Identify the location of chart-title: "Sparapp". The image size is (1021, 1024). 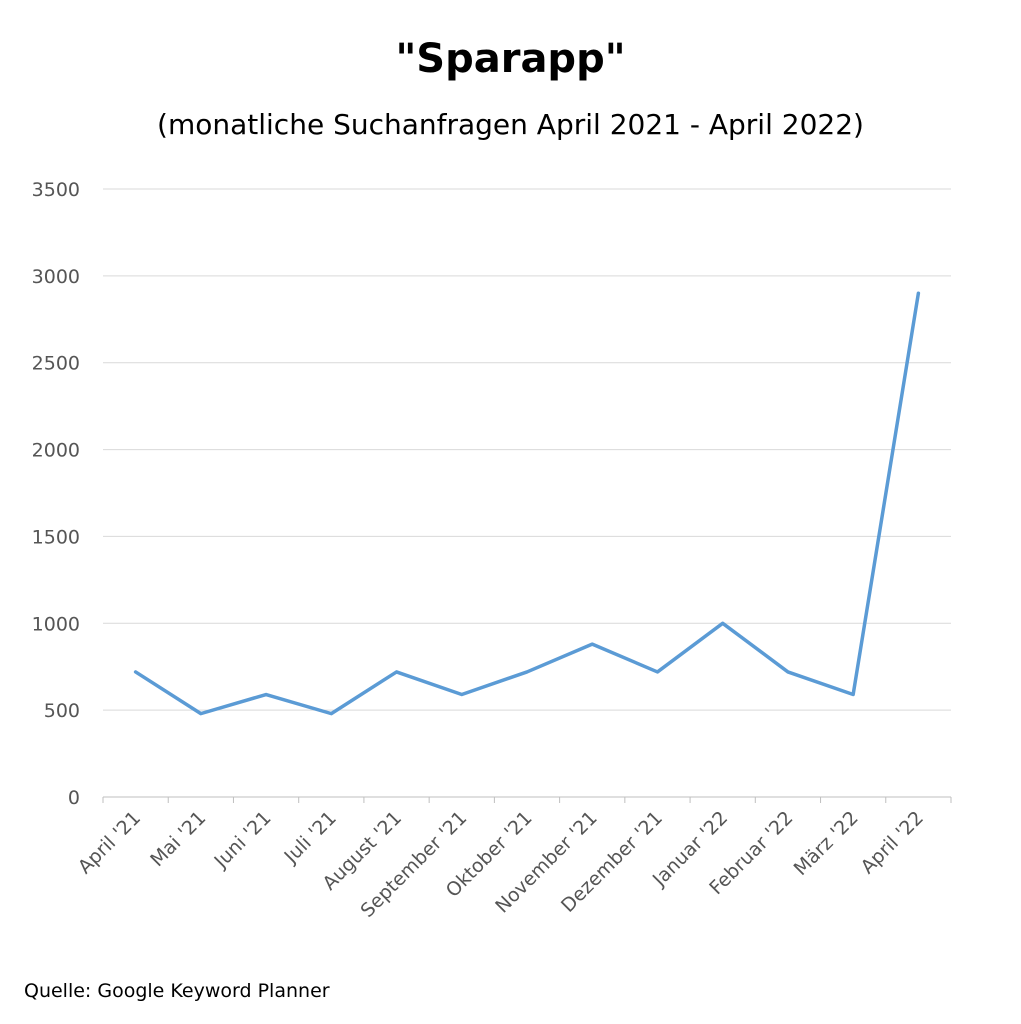
(510, 59).